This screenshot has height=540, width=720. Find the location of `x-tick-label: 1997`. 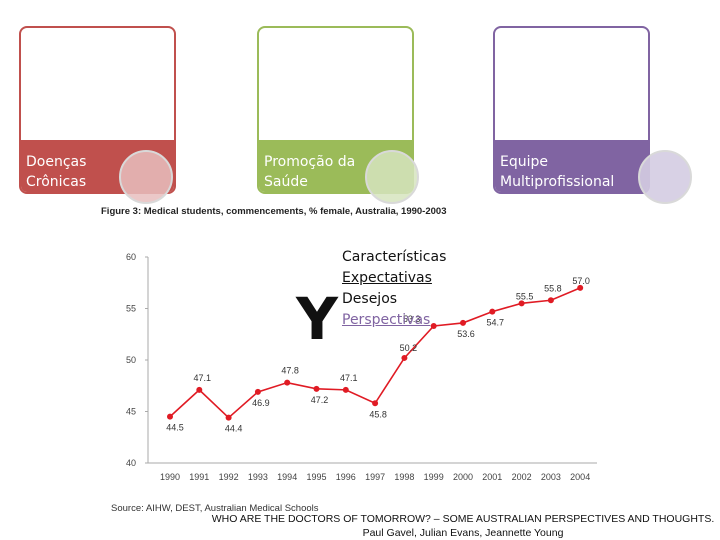

x-tick-label: 1997 is located at coordinates (375, 477).